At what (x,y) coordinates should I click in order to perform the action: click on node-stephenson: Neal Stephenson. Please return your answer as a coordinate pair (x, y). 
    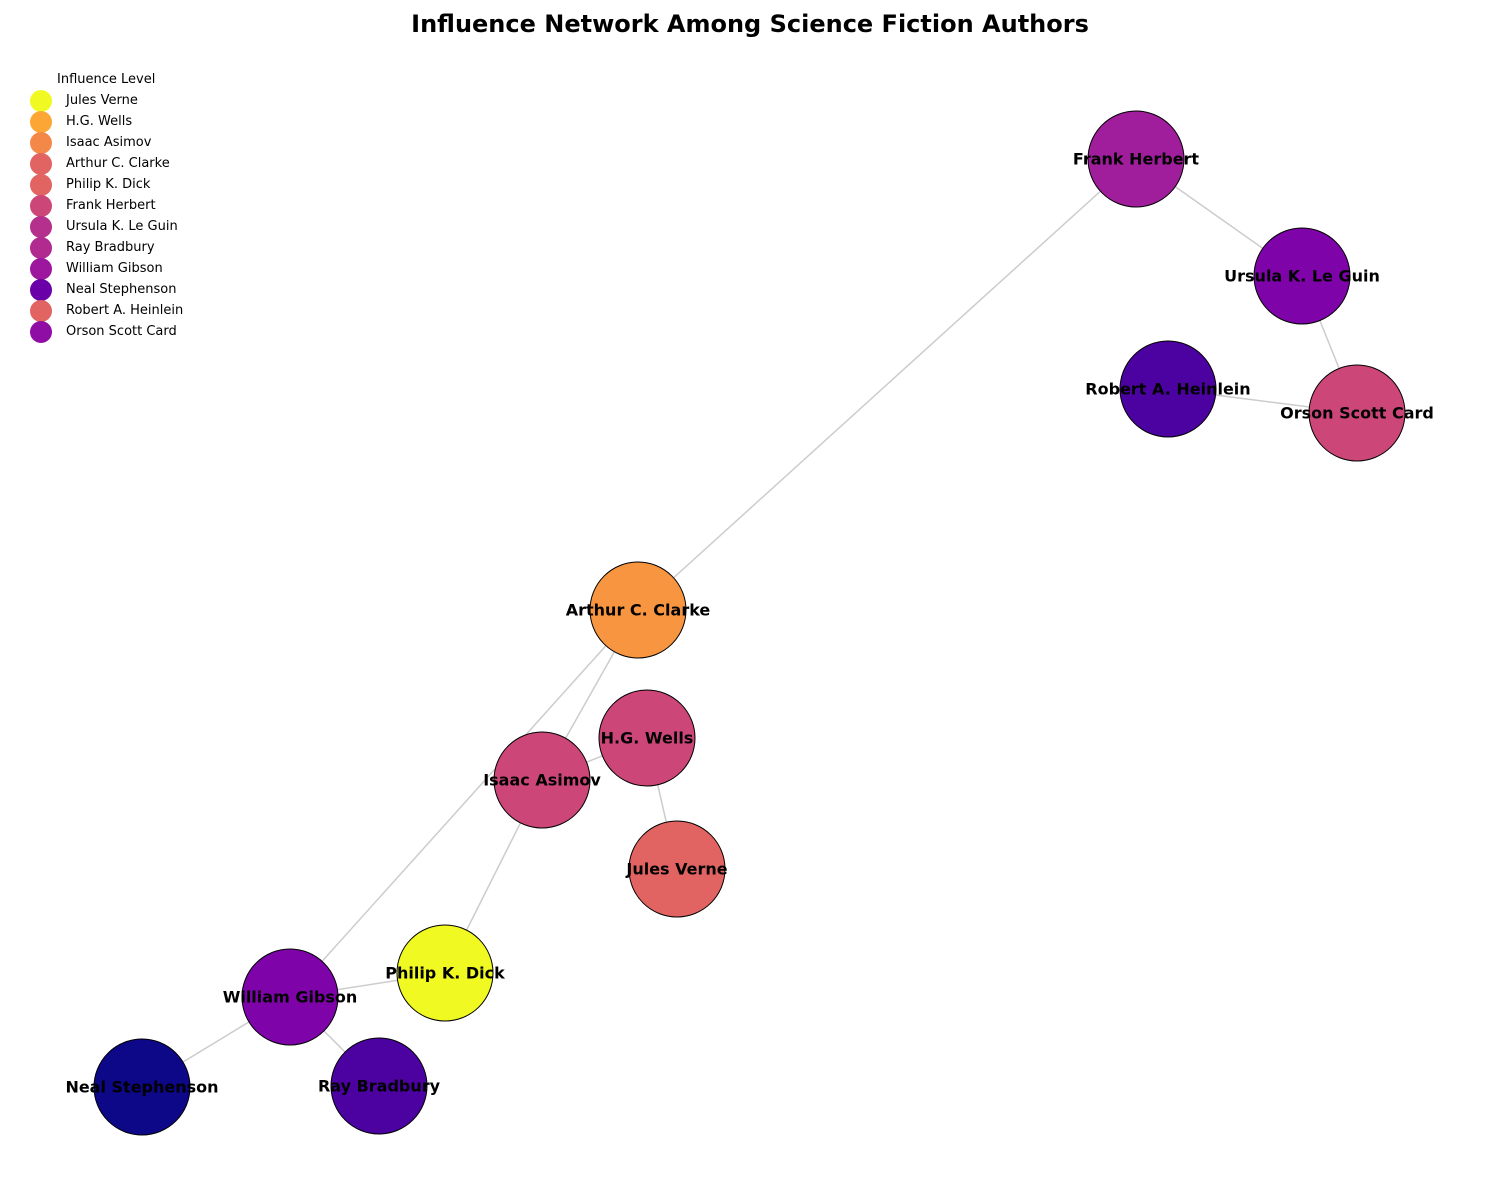
    Looking at the image, I should click on (142, 1087).